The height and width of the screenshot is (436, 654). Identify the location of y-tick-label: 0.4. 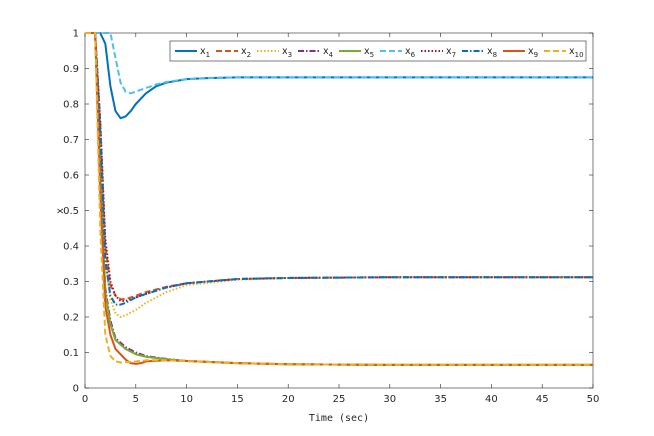
(71, 247).